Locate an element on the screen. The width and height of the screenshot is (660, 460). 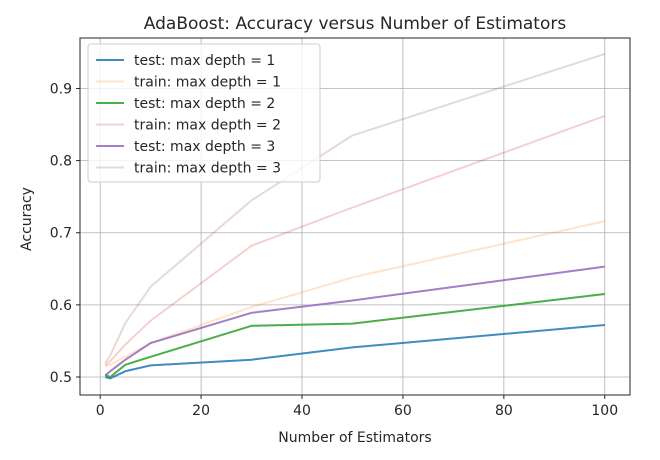
x-tick-label: 20 is located at coordinates (201, 411).